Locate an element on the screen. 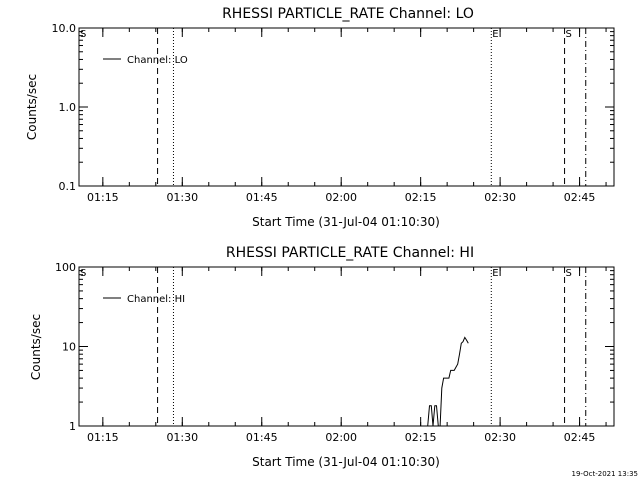 The image size is (640, 480). hi-xtick-label: 02:30 is located at coordinates (500, 437).